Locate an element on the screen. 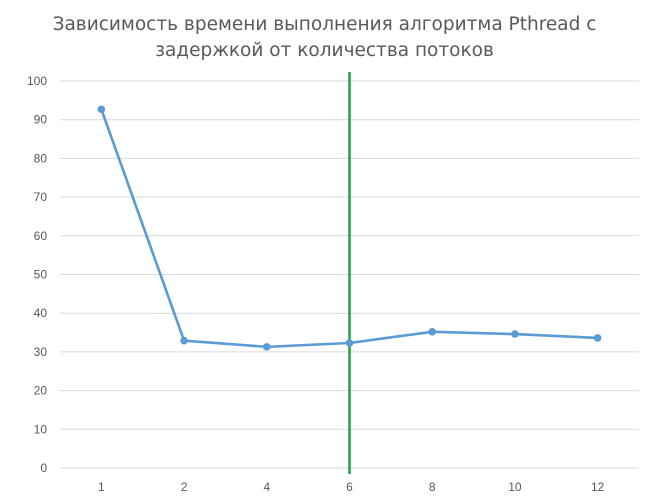  x-tick-label: 10 is located at coordinates (515, 487).